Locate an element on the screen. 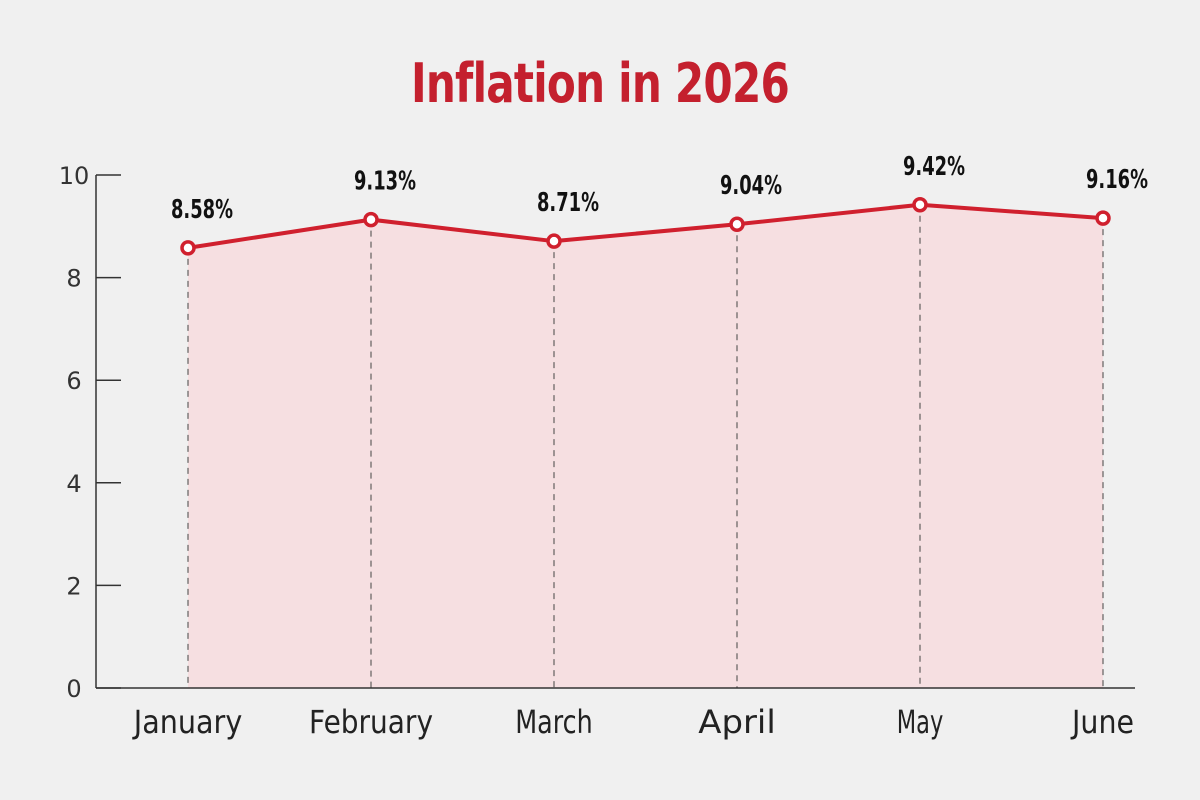  data-point-june is located at coordinates (1103, 218).